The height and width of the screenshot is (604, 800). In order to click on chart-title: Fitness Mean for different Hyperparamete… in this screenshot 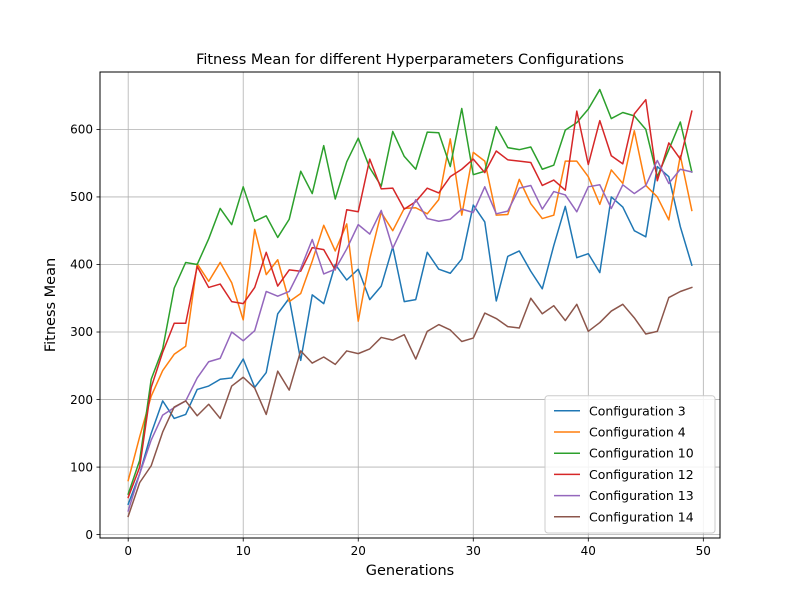, I will do `click(410, 60)`.